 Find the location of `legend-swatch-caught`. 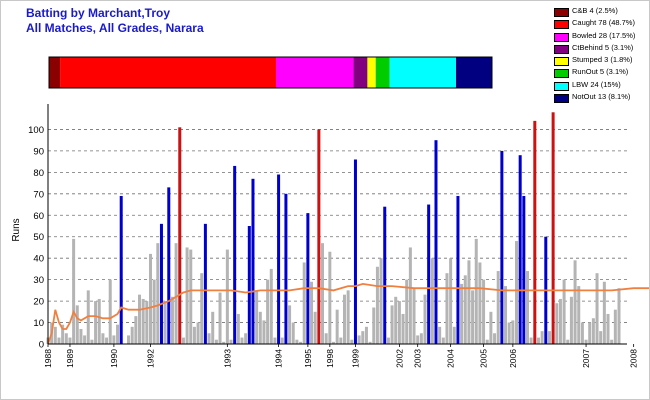

legend-swatch-caught is located at coordinates (561, 25).